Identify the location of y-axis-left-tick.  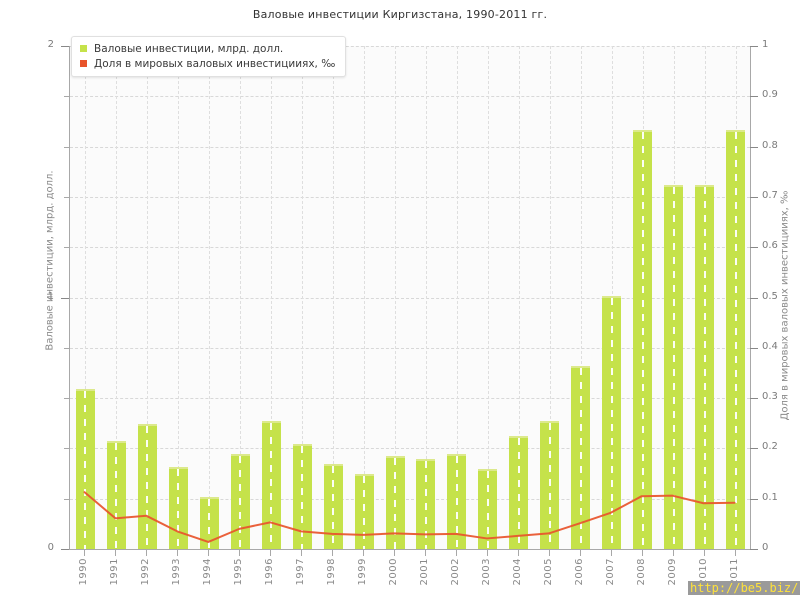
(65, 549).